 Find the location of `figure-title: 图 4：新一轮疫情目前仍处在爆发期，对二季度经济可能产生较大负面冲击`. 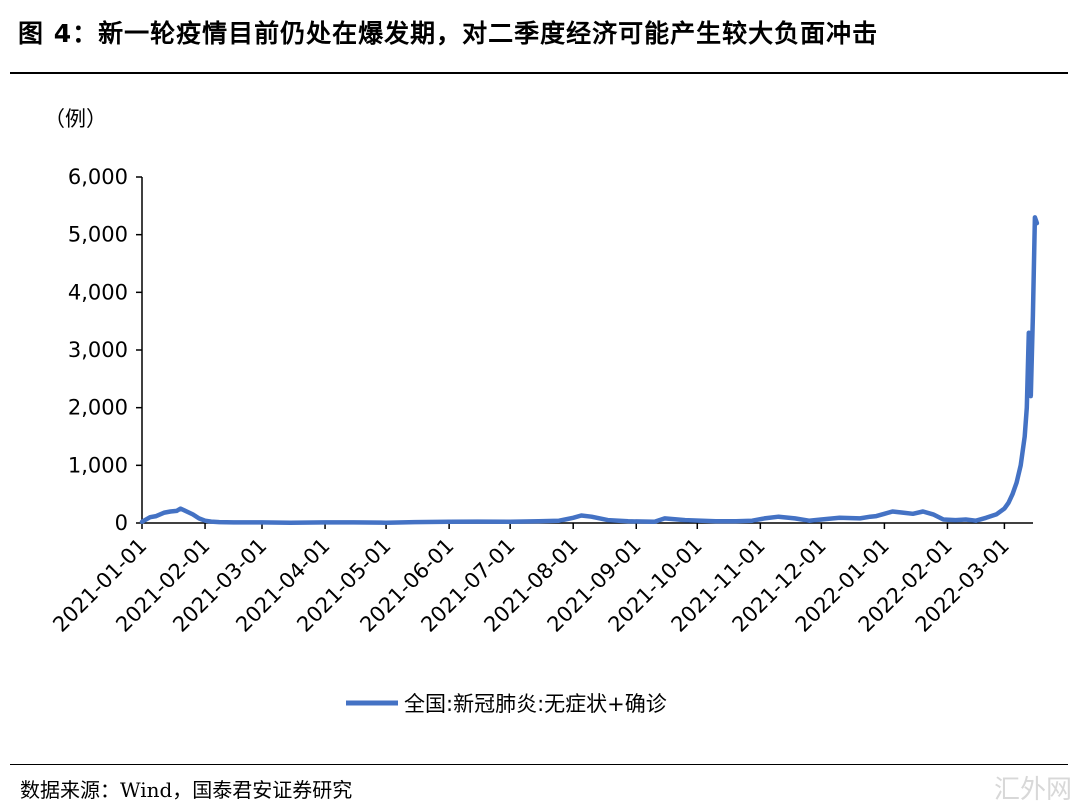

figure-title: 图 4：新一轮疫情目前仍处在爆发期，对二季度经济可能产生较大负面冲击 is located at coordinates (448, 33).